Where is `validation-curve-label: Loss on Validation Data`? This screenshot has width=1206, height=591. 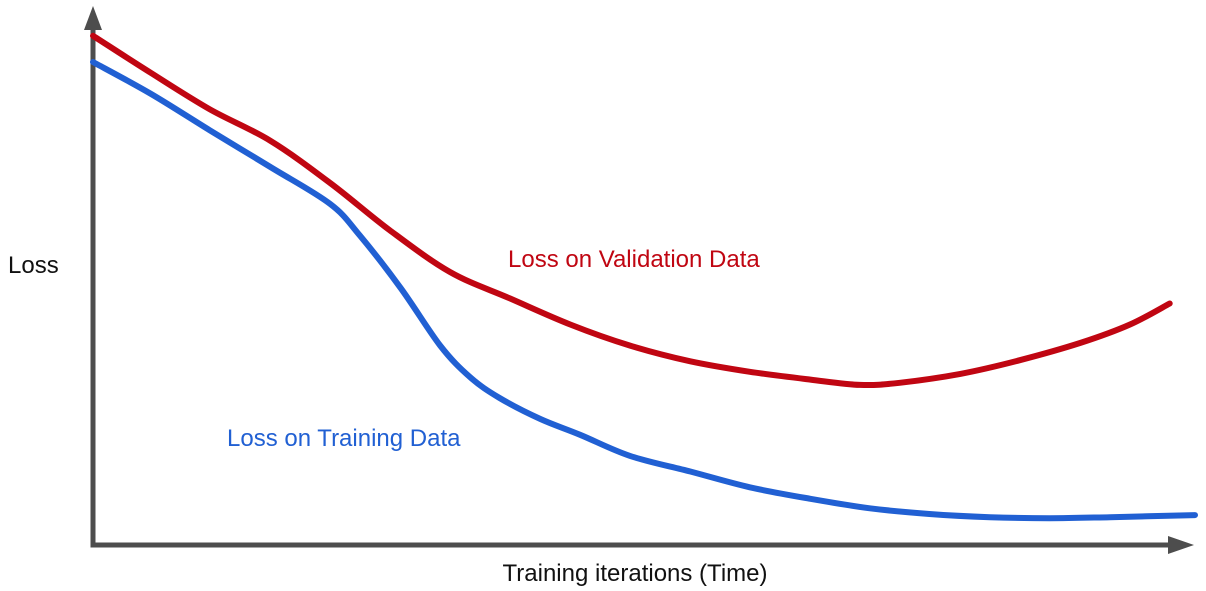
validation-curve-label: Loss on Validation Data is located at coordinates (634, 259).